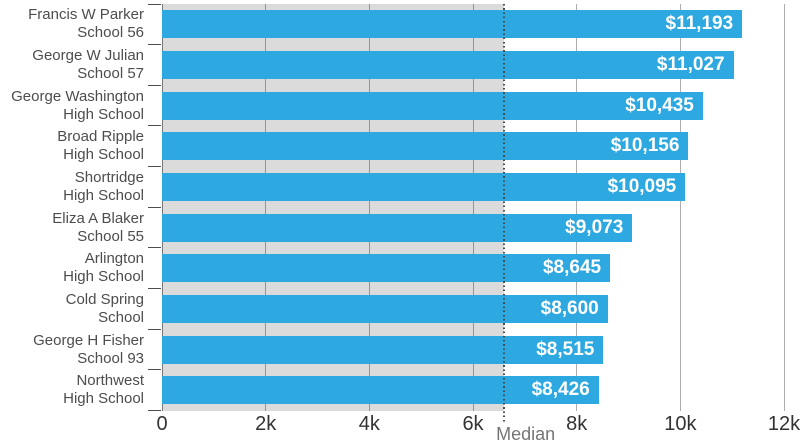 Image resolution: width=800 pixels, height=444 pixels. I want to click on bar-row: $8,515, so click(473, 349).